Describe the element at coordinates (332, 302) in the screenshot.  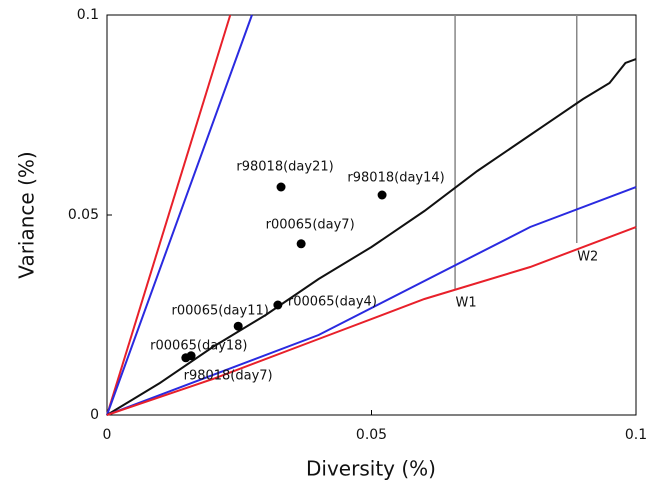
I see `point-label: r00065(day4)` at that location.